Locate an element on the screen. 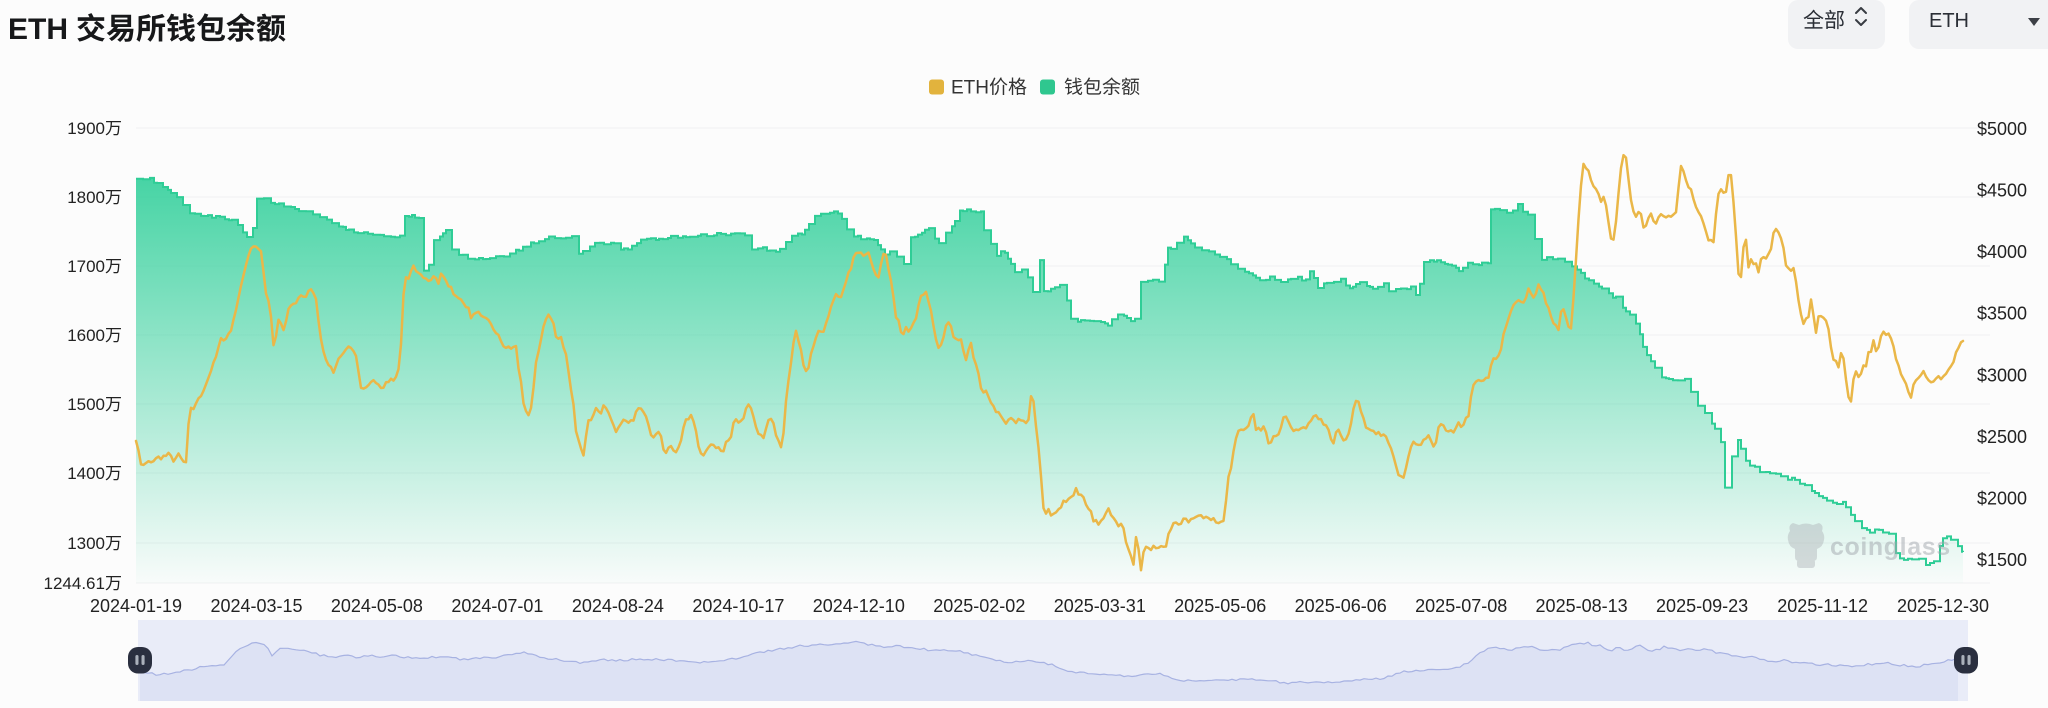  svg-text: 1800 is located at coordinates (86, 197).